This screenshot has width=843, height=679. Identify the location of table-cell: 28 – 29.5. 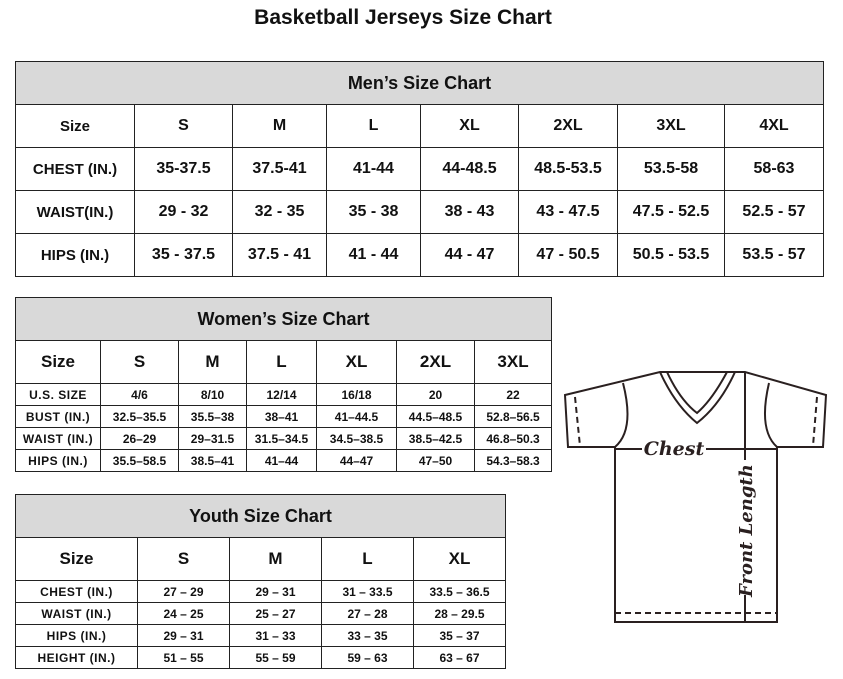
(459, 613).